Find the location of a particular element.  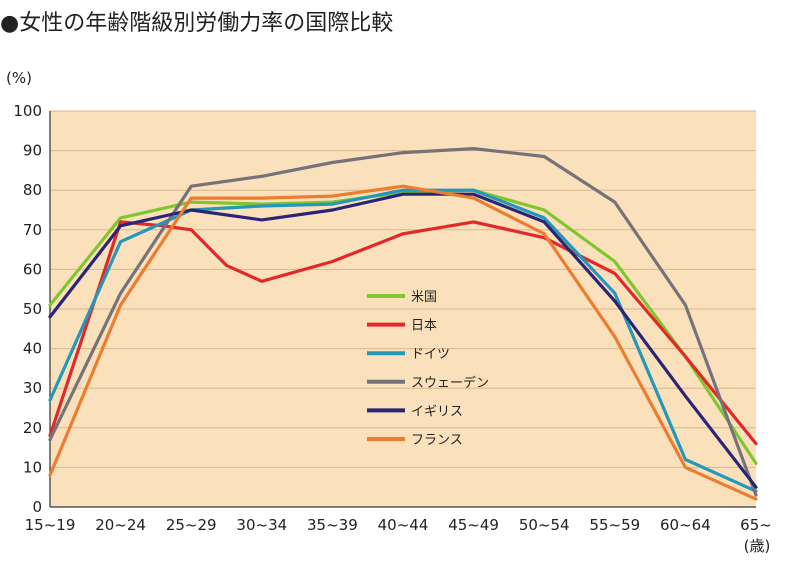

y-tick-label: 10 is located at coordinates (32, 467).